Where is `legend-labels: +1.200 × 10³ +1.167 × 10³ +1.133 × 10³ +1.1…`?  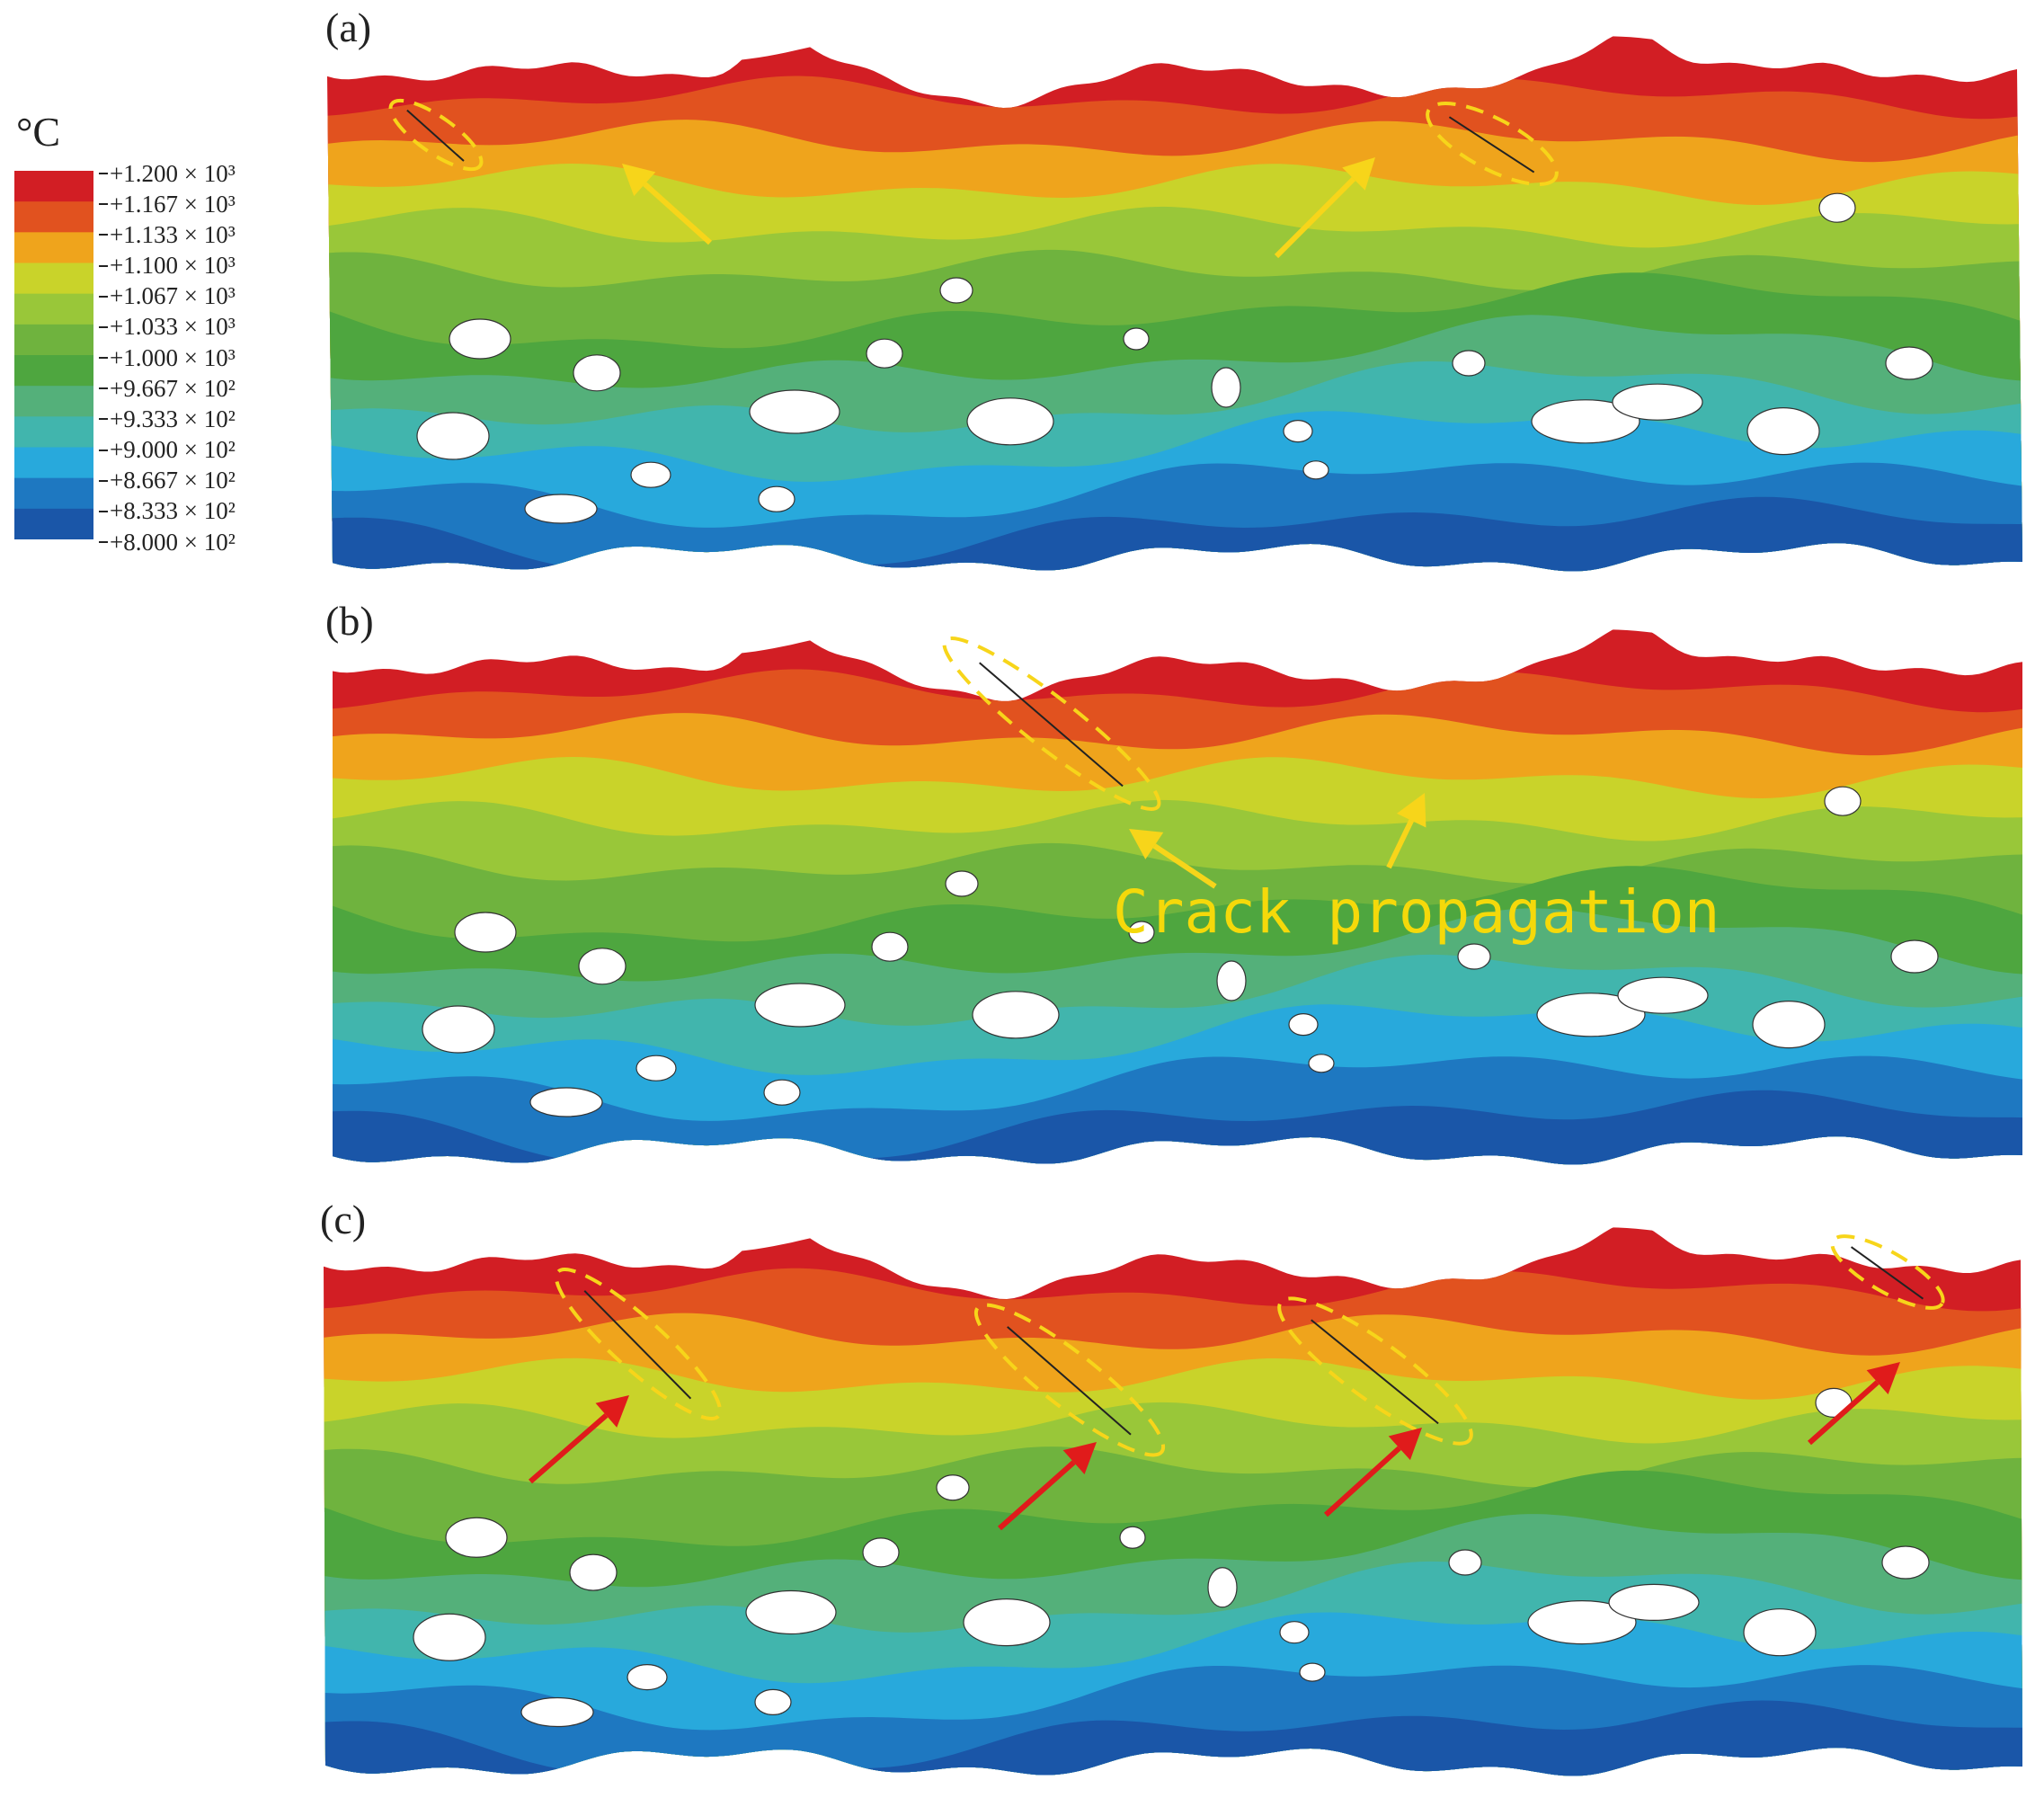 legend-labels: +1.200 × 10³ +1.167 × 10³ +1.133 × 10³ +1.1… is located at coordinates (202, 358).